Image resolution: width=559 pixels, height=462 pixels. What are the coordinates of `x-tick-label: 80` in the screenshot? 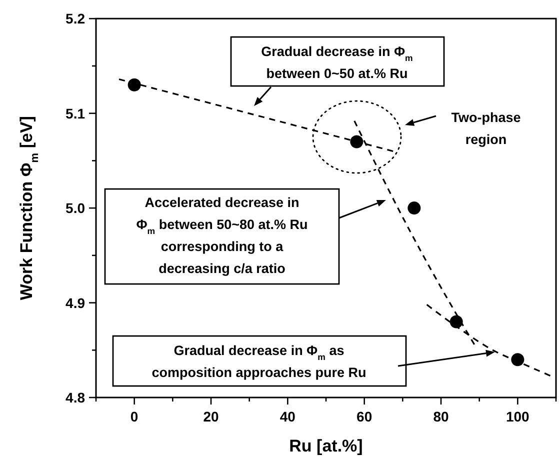 It's located at (441, 416).